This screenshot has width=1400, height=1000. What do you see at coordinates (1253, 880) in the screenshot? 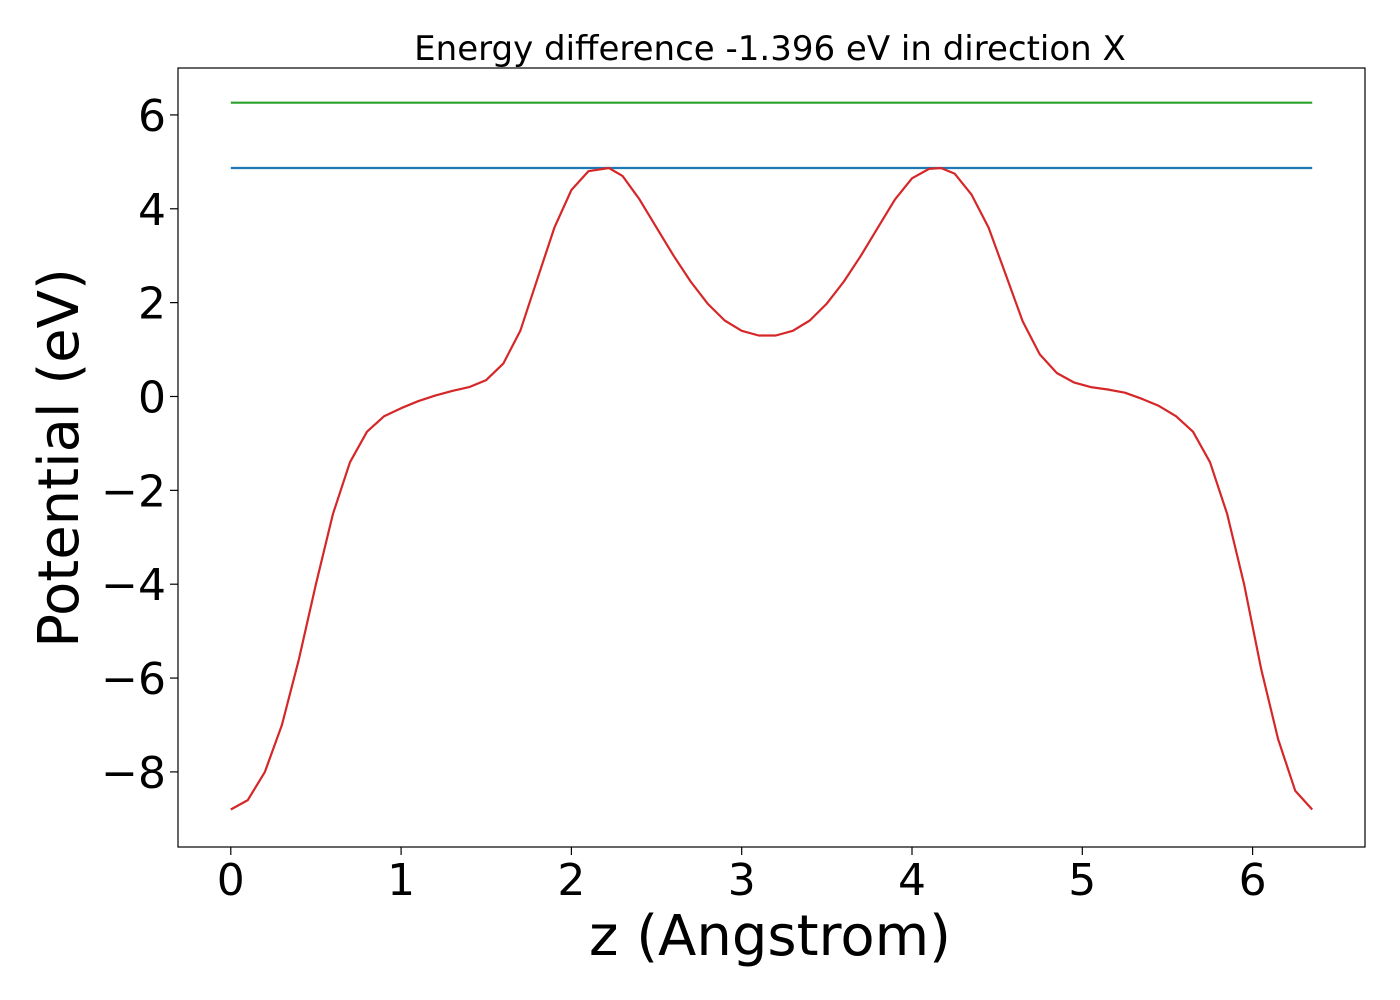
I see `x-tick-label: 6` at bounding box center [1253, 880].